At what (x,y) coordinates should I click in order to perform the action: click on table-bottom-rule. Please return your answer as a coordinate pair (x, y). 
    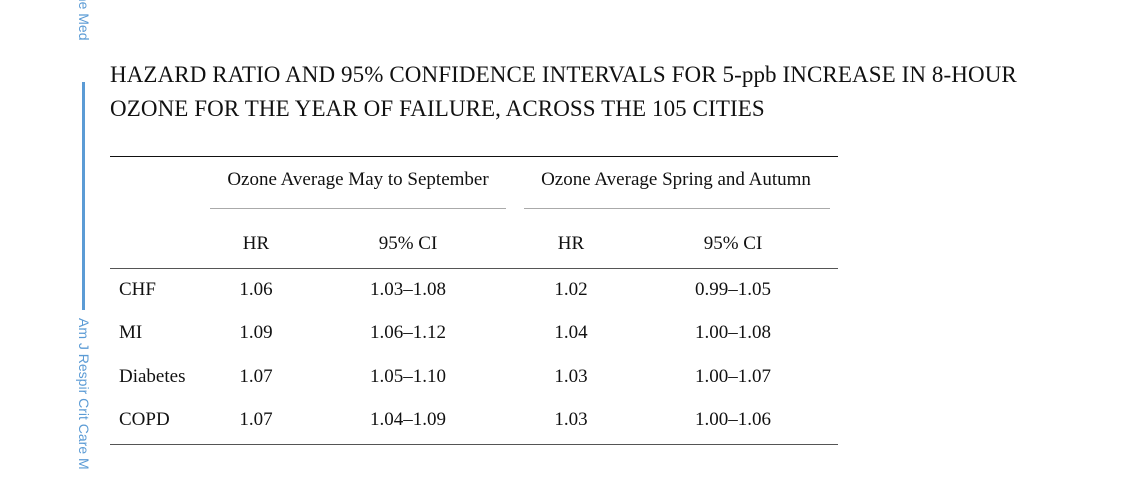
    Looking at the image, I should click on (474, 444).